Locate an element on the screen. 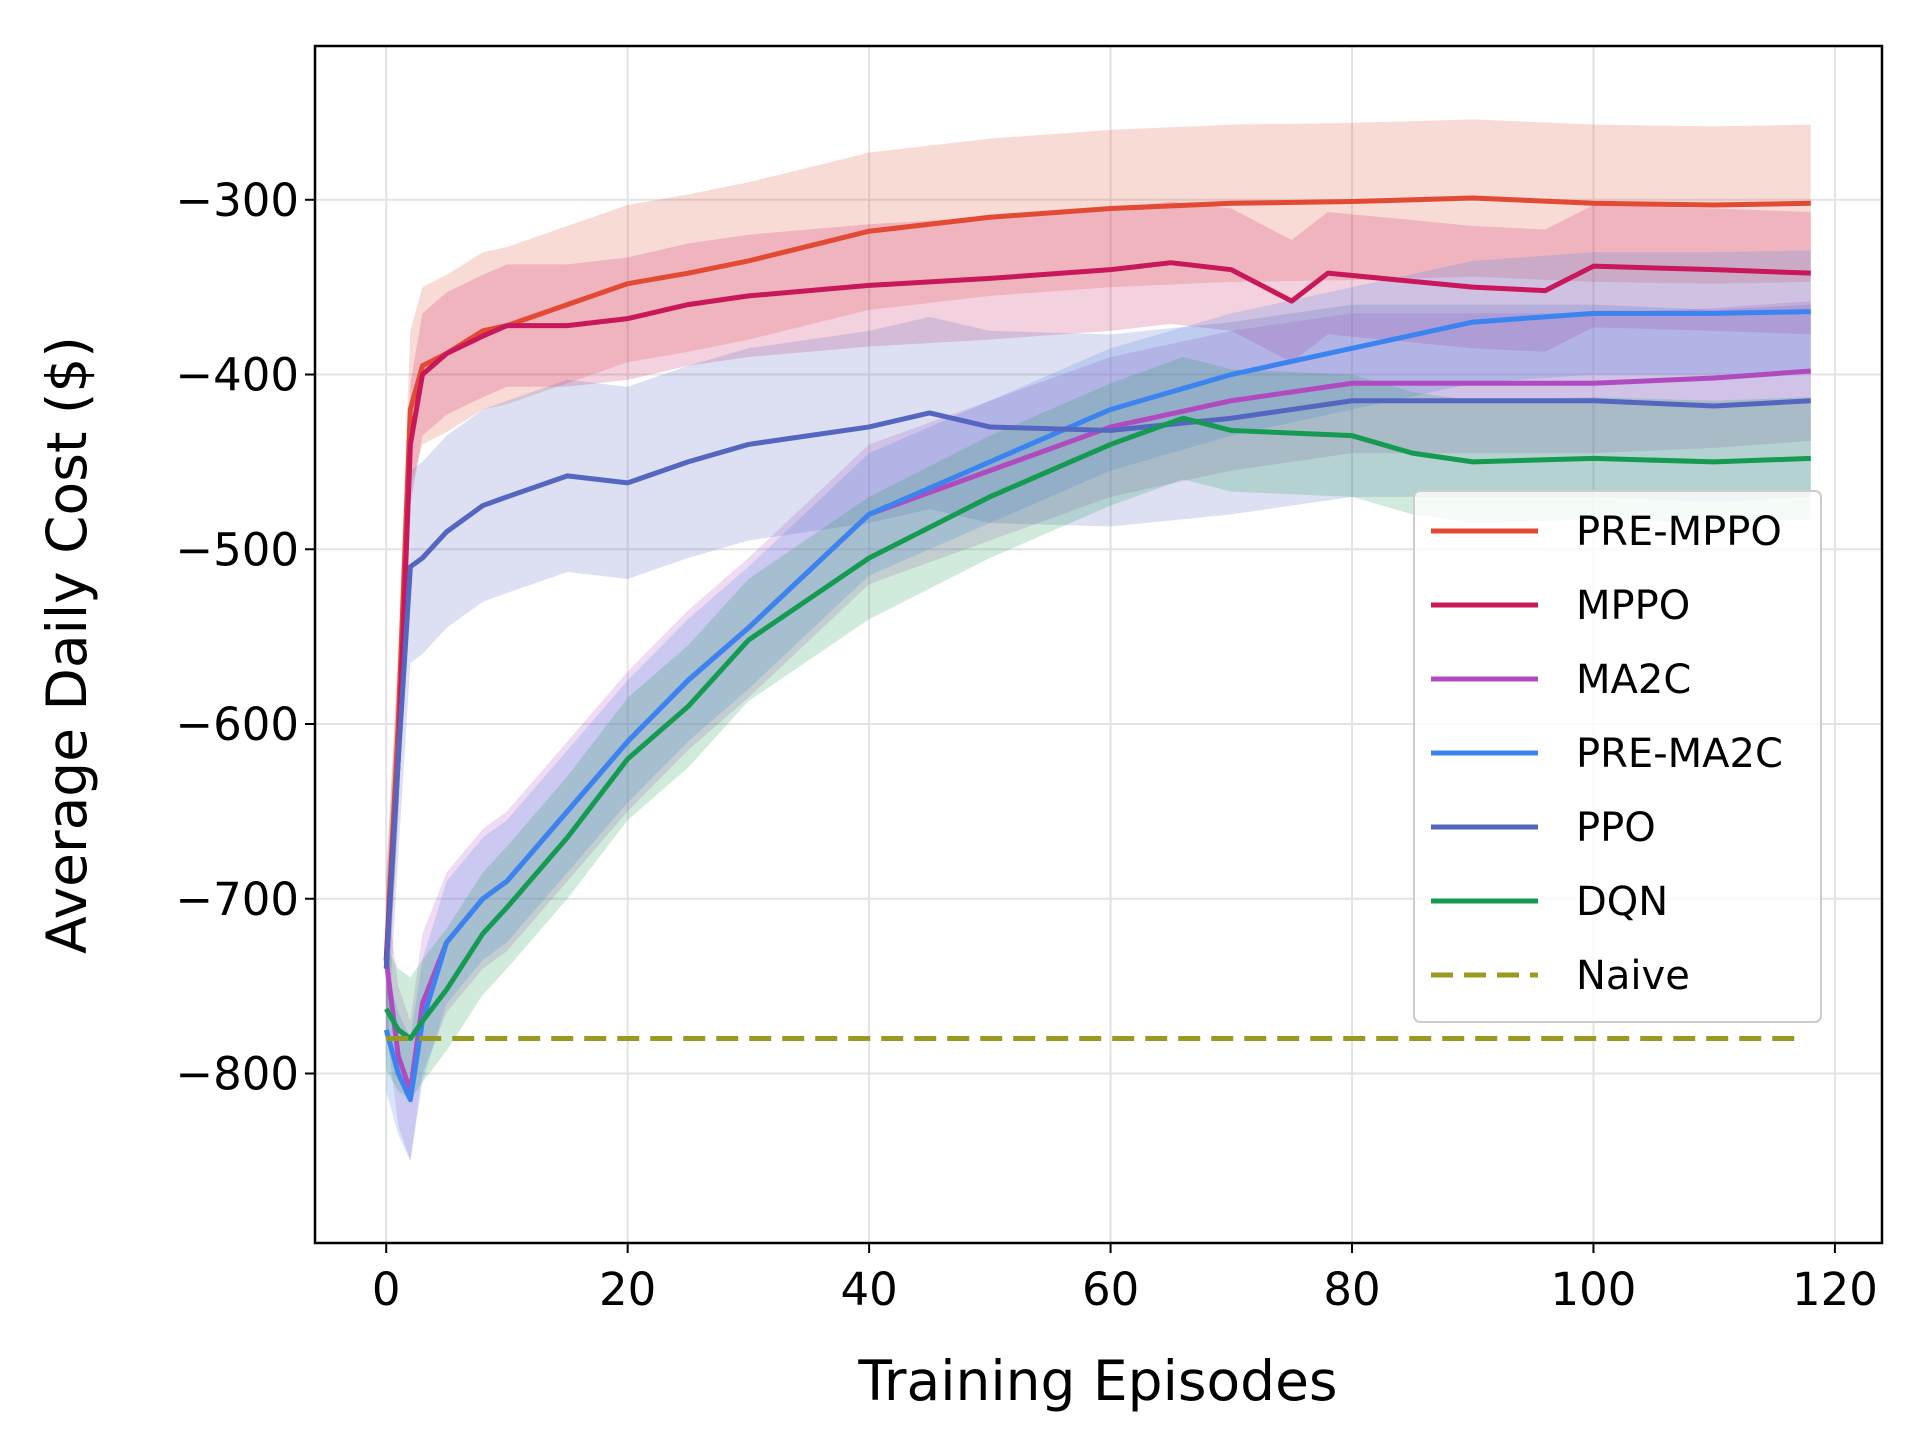 The height and width of the screenshot is (1440, 1920). y-tick-label: −500 is located at coordinates (237, 549).